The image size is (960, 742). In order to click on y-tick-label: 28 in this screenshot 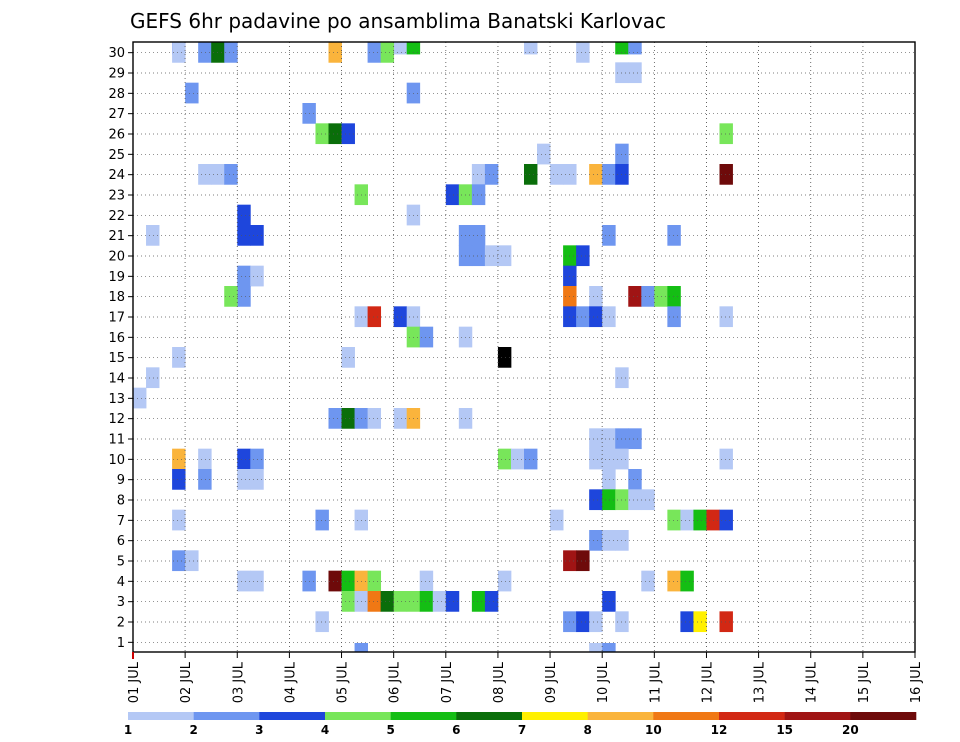, I will do `click(116, 94)`.